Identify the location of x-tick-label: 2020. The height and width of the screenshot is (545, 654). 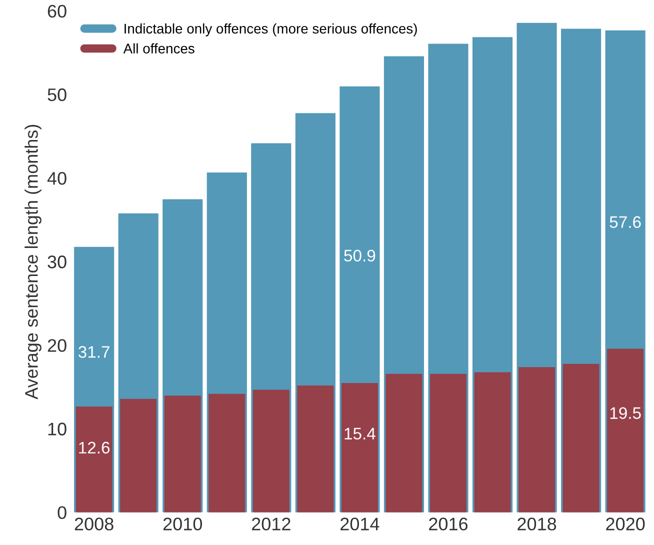
(625, 524).